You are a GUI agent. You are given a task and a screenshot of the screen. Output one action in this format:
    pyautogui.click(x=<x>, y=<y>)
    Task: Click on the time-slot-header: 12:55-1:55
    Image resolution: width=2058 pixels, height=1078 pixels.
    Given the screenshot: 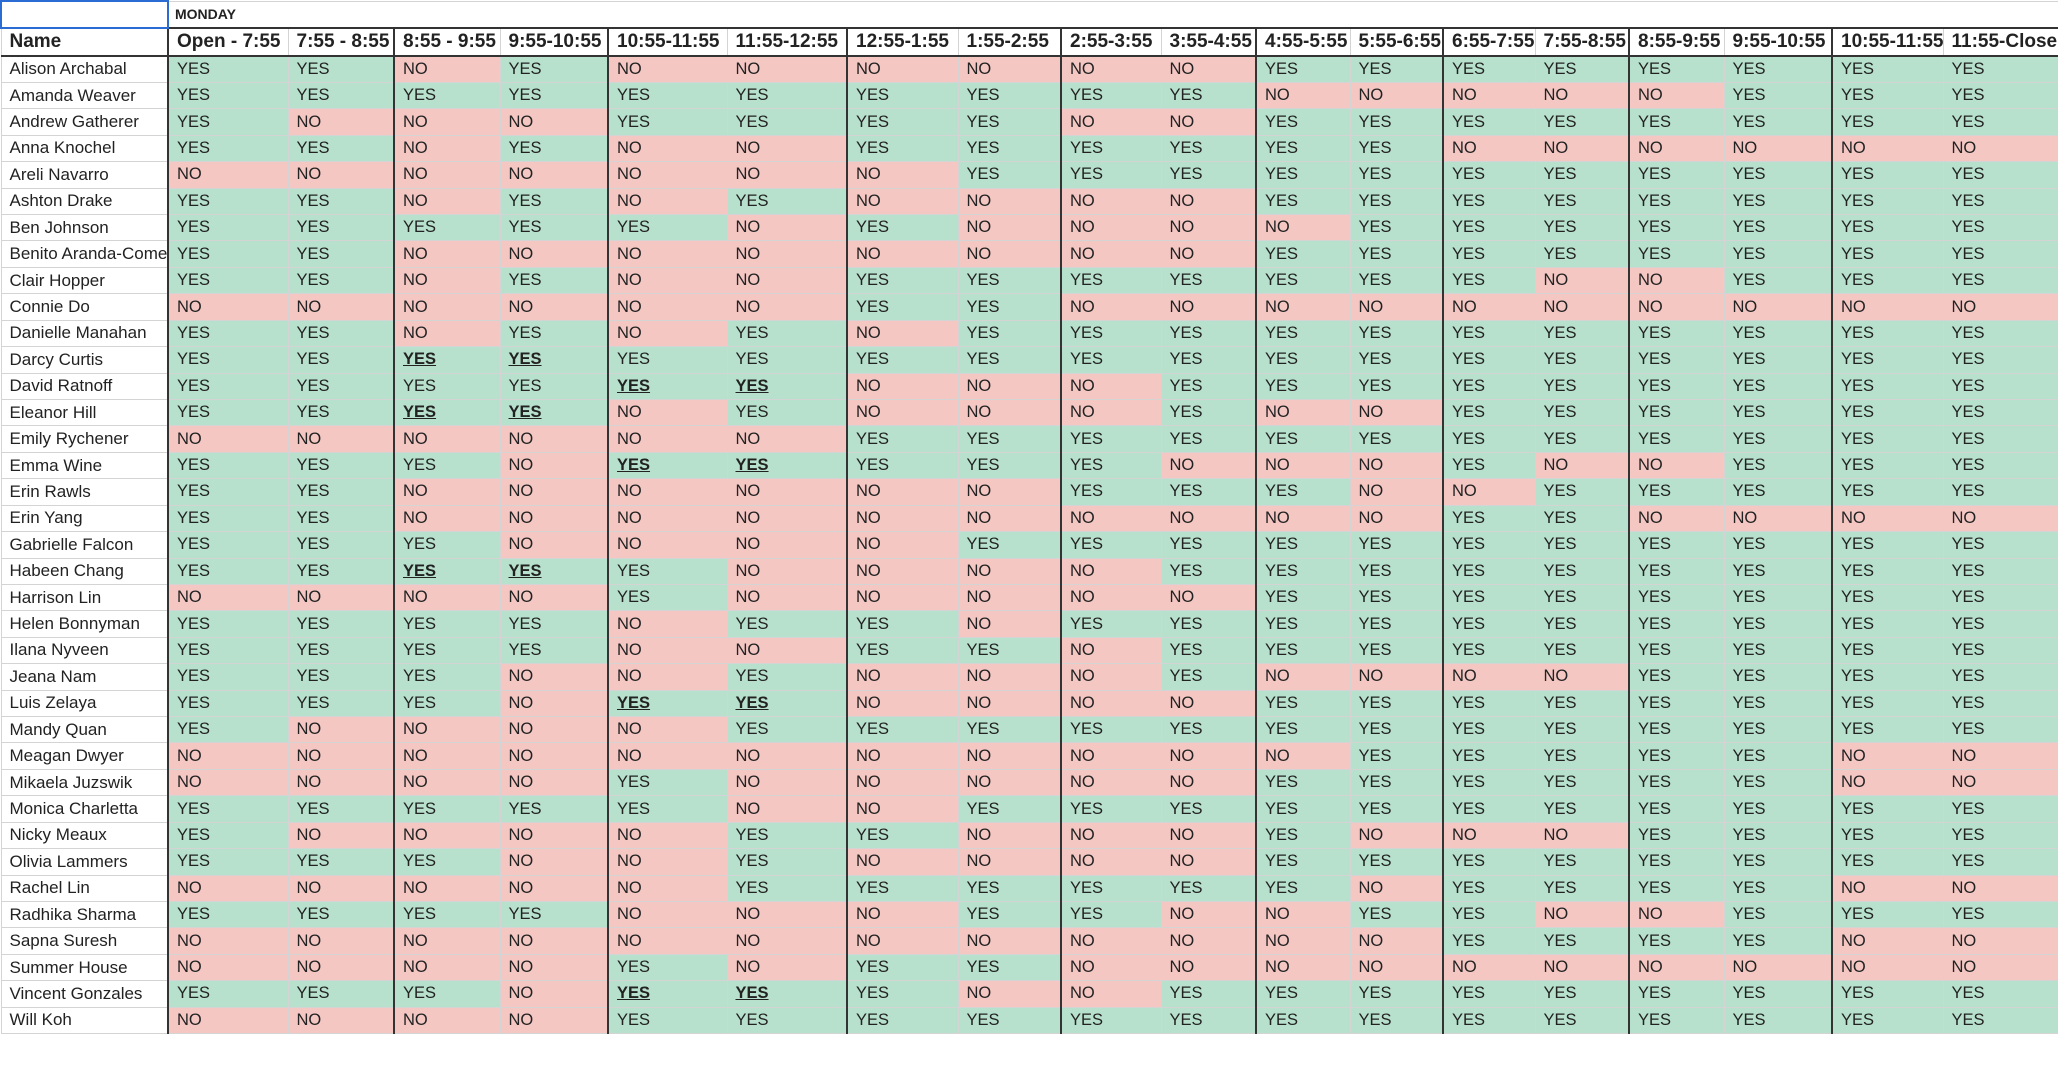 What is the action you would take?
    pyautogui.click(x=902, y=42)
    